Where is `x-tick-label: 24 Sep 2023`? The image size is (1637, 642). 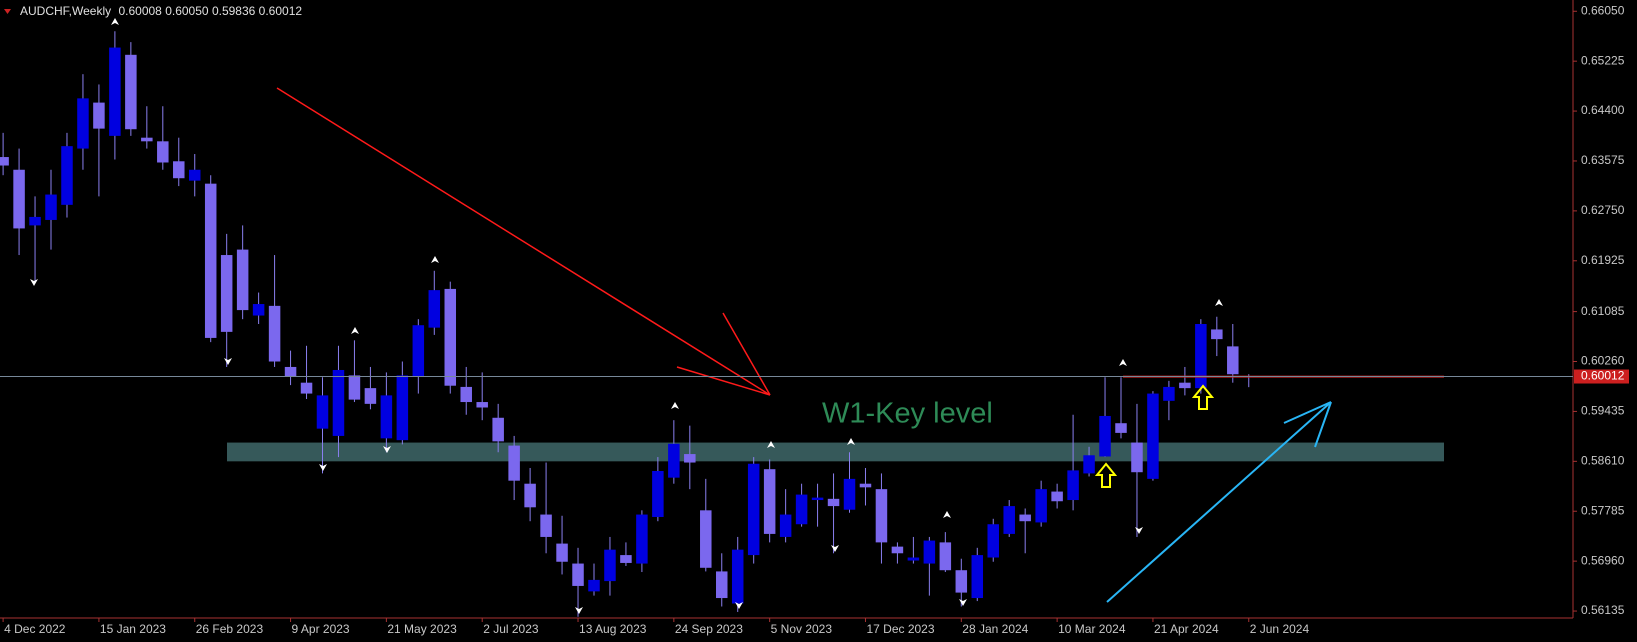 x-tick-label: 24 Sep 2023 is located at coordinates (709, 629).